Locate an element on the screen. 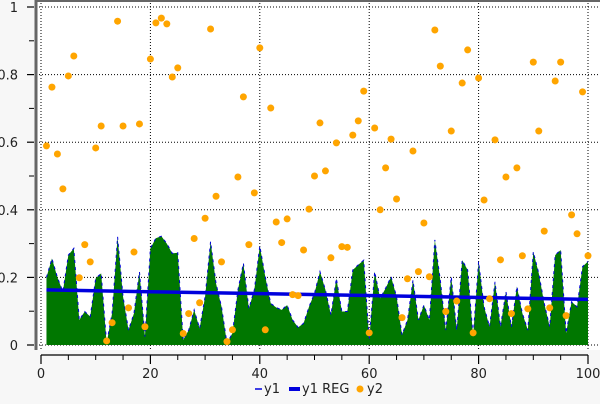  legend-y1-label: y1 is located at coordinates (272, 389).